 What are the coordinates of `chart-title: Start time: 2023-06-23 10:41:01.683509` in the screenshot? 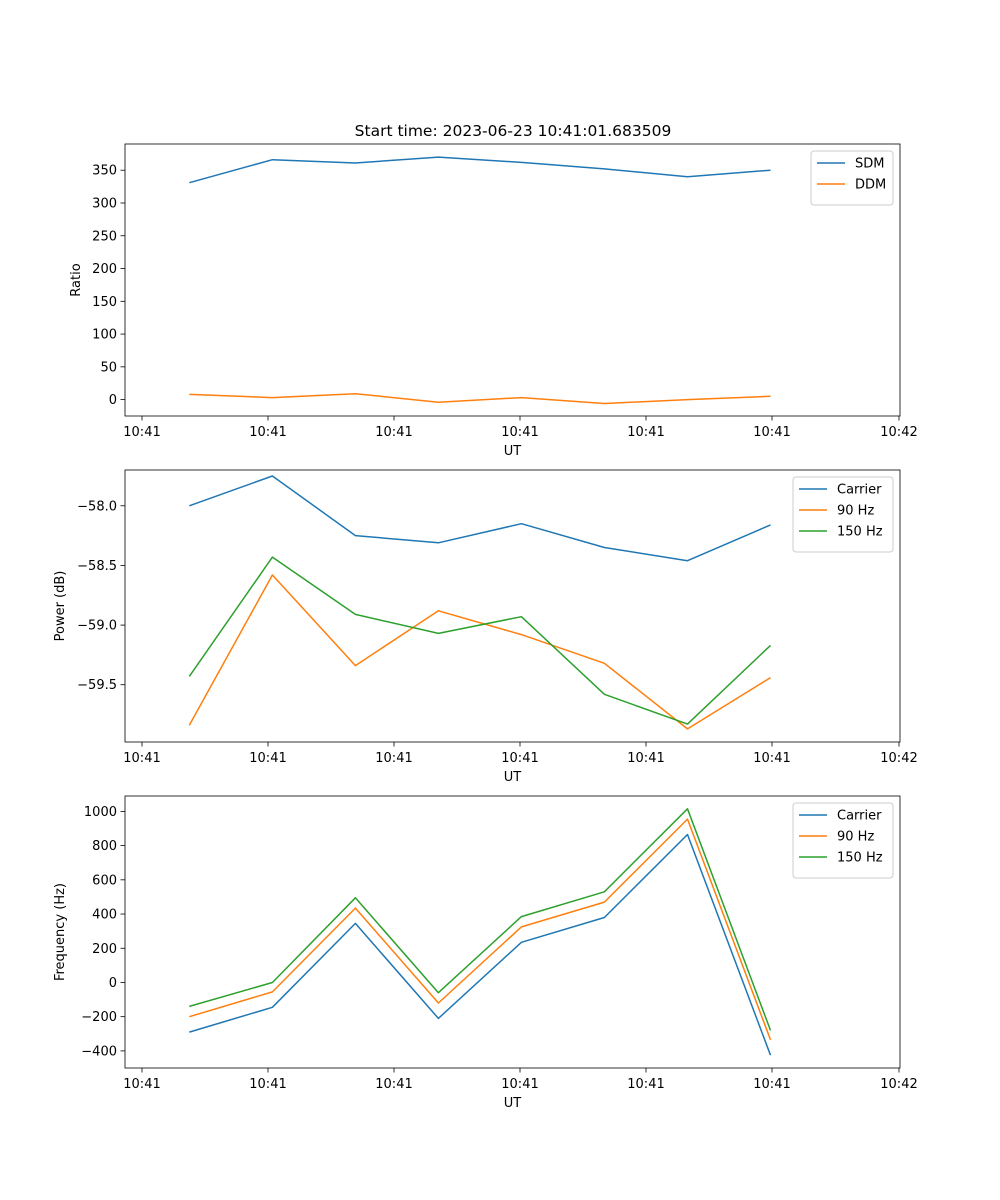 It's located at (513, 131).